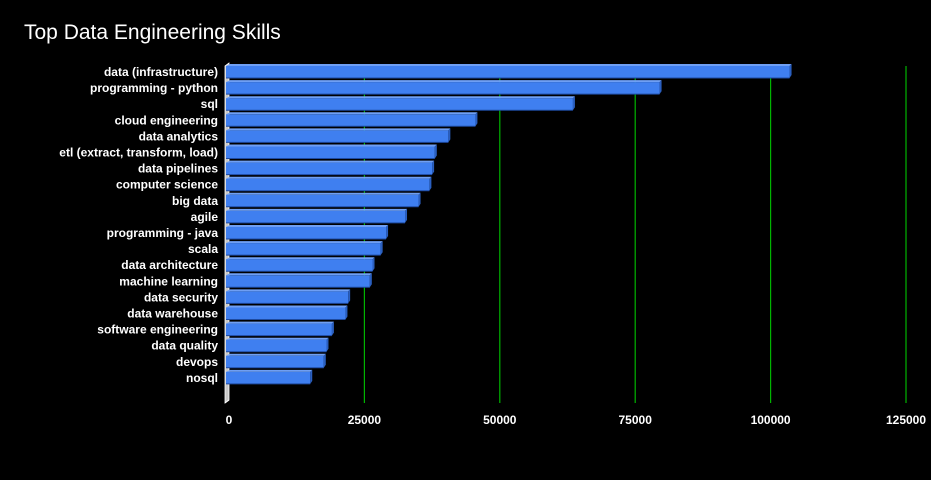 The image size is (931, 480). Describe the element at coordinates (500, 420) in the screenshot. I see `x-tick-label: 50000` at that location.